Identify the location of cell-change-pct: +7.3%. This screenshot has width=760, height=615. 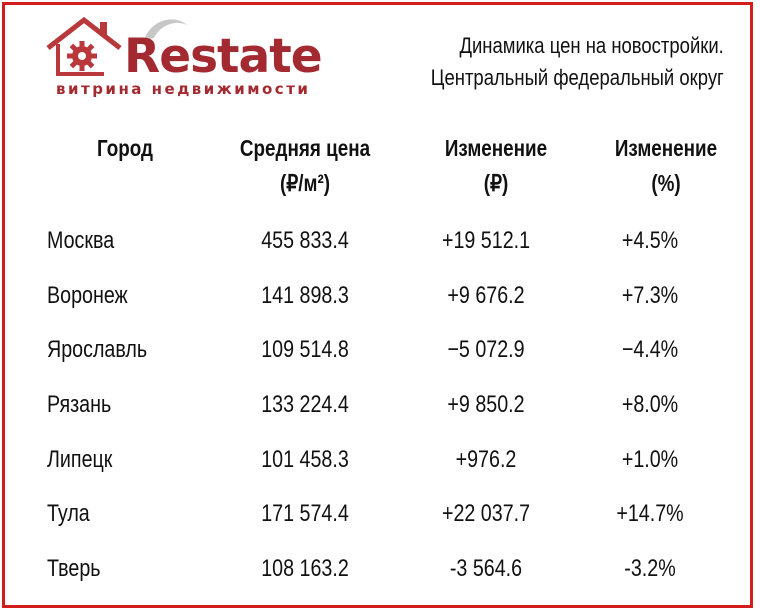
(650, 295).